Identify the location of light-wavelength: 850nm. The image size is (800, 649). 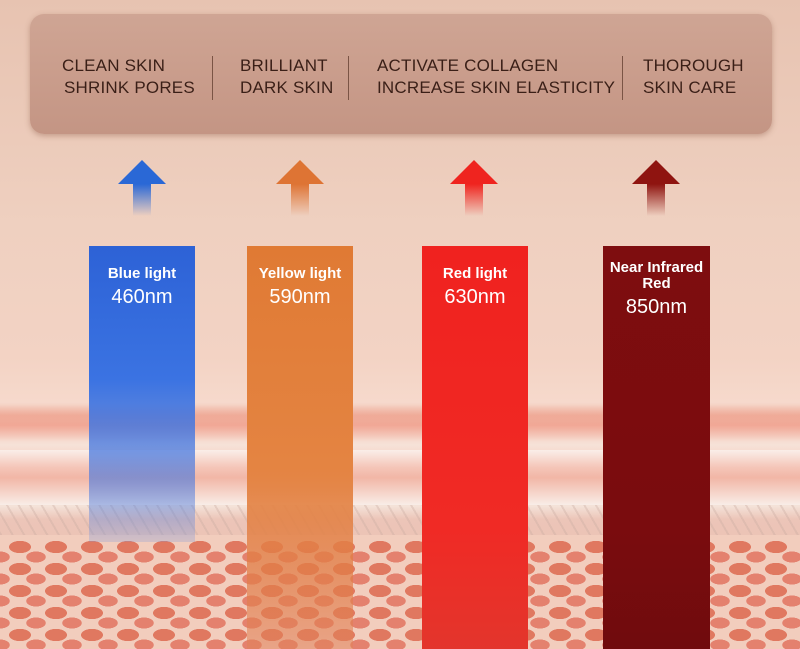
(656, 307).